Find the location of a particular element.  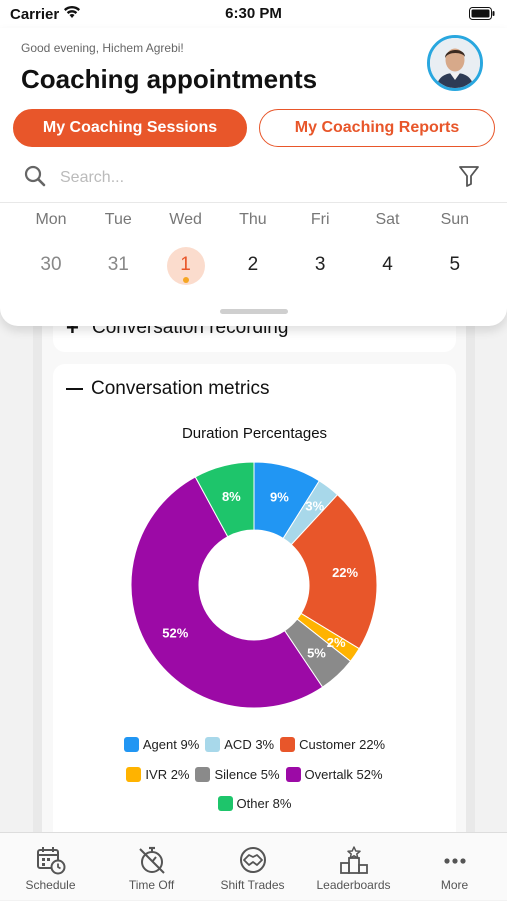

calendar-day: Tue 31 is located at coordinates (118, 244).